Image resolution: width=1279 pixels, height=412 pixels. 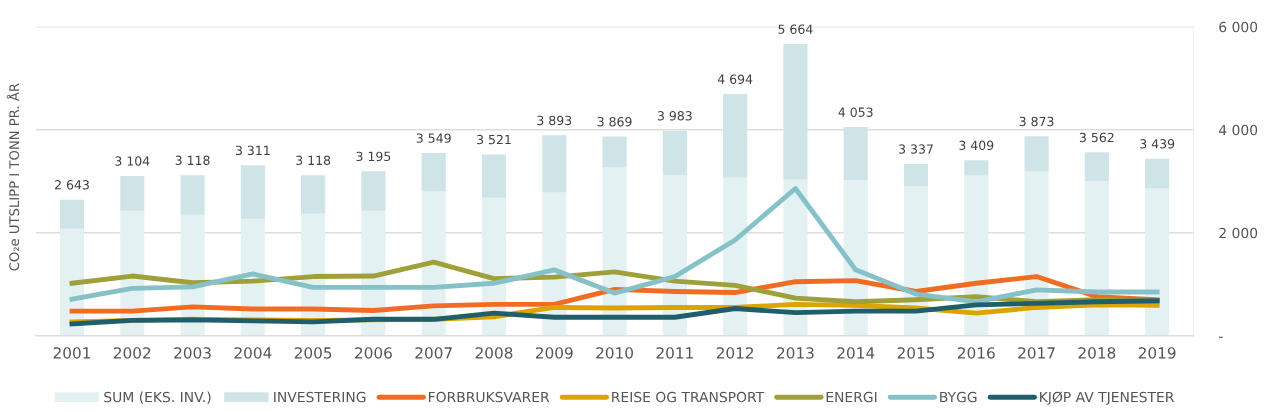 I want to click on legend-label: ENERGI, so click(x=851, y=397).